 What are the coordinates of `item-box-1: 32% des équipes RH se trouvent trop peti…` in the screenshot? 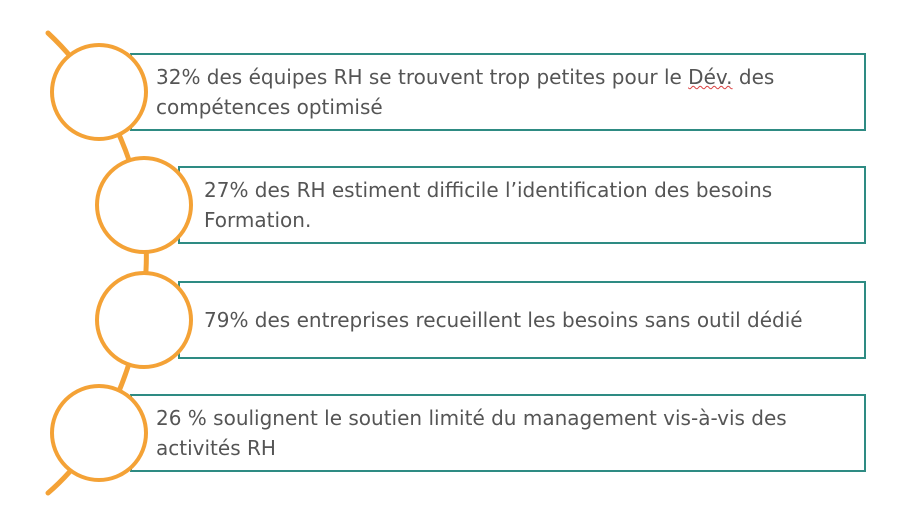 It's located at (498, 92).